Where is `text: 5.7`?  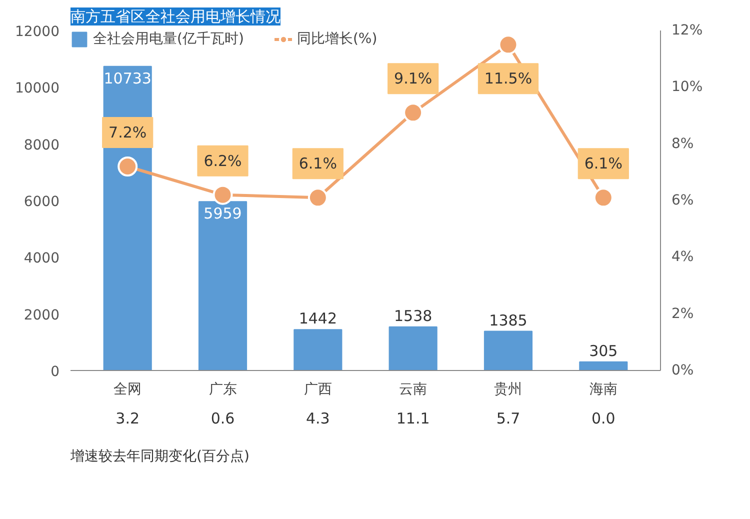 text: 5.7 is located at coordinates (508, 419).